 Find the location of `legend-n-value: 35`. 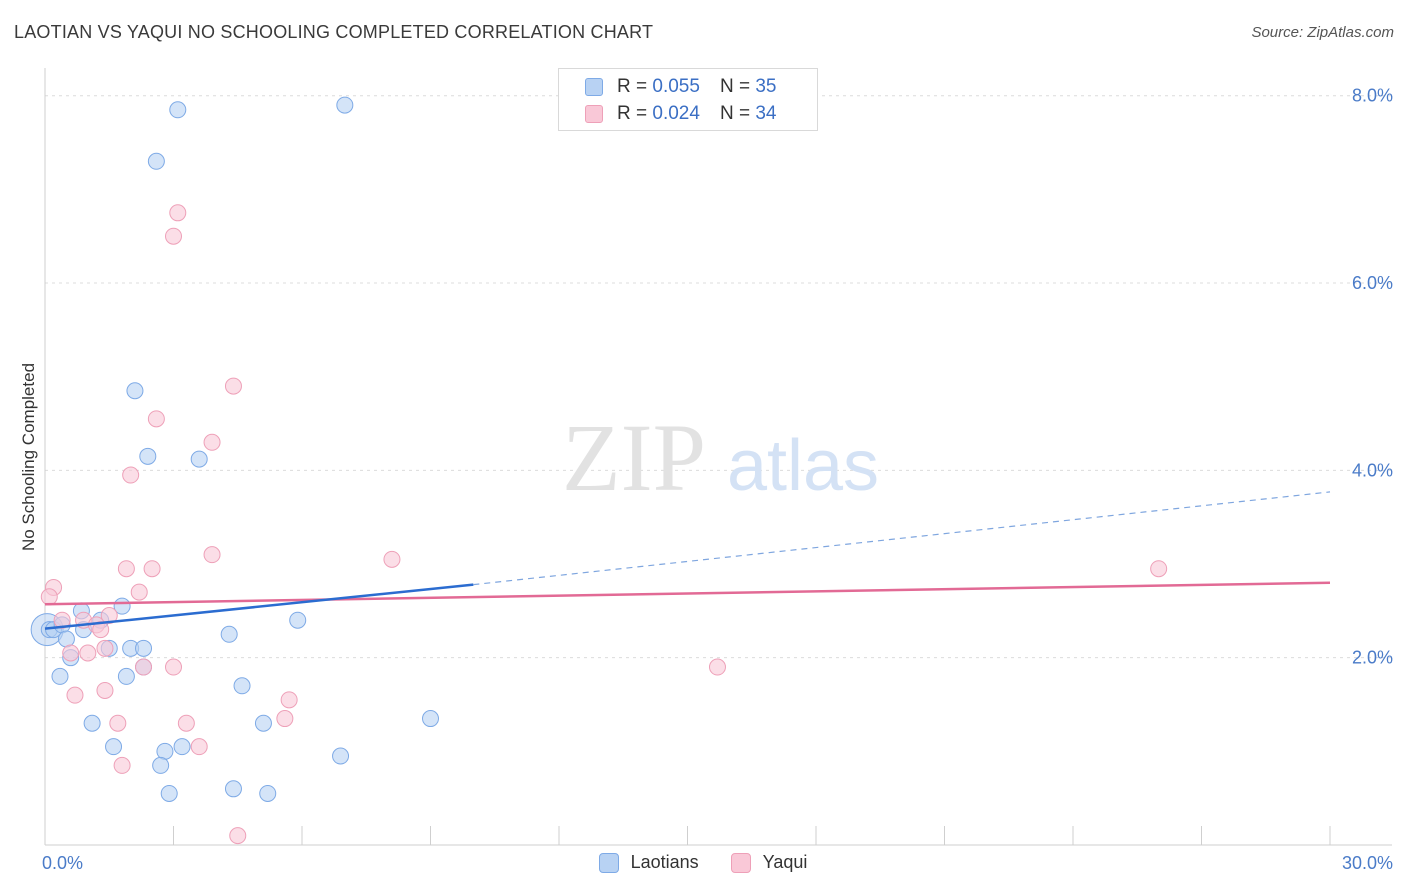

legend-n-value: 35 is located at coordinates (766, 86).